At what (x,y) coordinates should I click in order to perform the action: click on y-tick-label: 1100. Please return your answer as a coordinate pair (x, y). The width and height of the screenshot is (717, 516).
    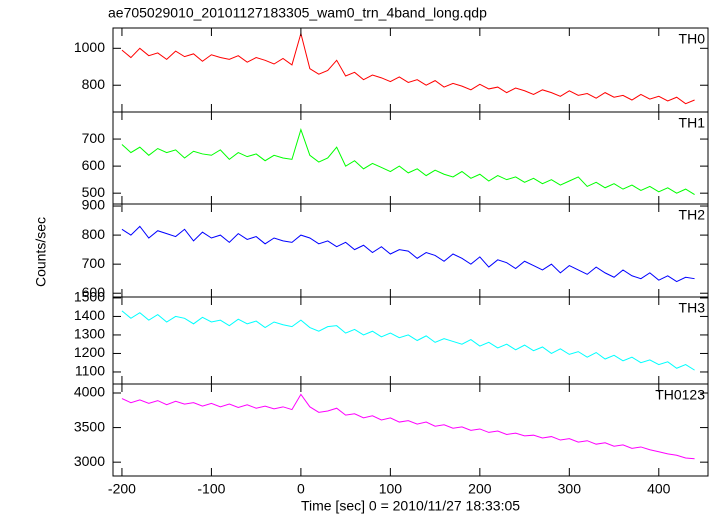
    Looking at the image, I should click on (90, 371).